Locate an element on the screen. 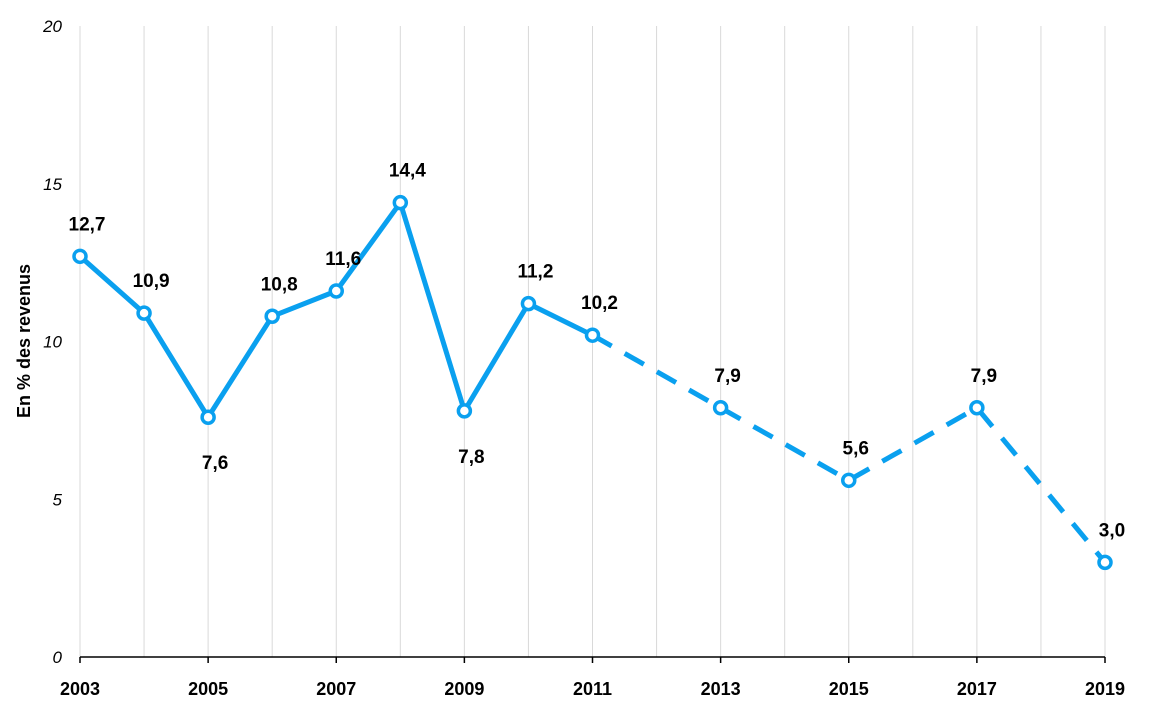  data-label-2009: 7,8 is located at coordinates (471, 457).